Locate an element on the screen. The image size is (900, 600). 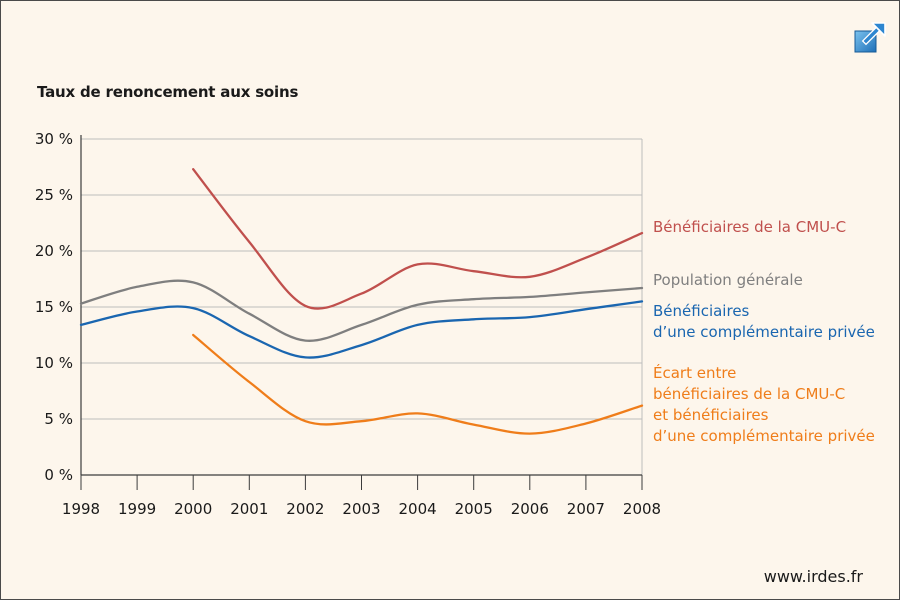
website-link: www.irdes.fr is located at coordinates (813, 576).